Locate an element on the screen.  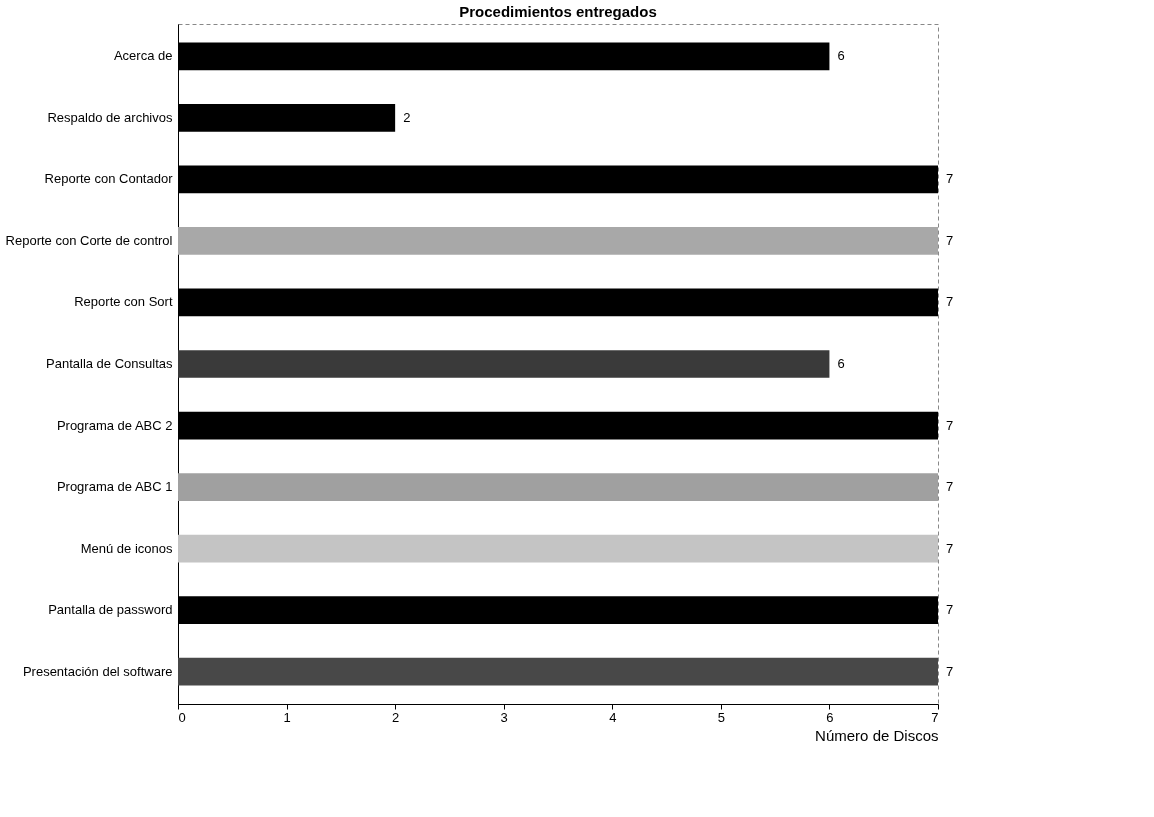
y-tick-label: Programa de ABC 1 is located at coordinates (114, 487).